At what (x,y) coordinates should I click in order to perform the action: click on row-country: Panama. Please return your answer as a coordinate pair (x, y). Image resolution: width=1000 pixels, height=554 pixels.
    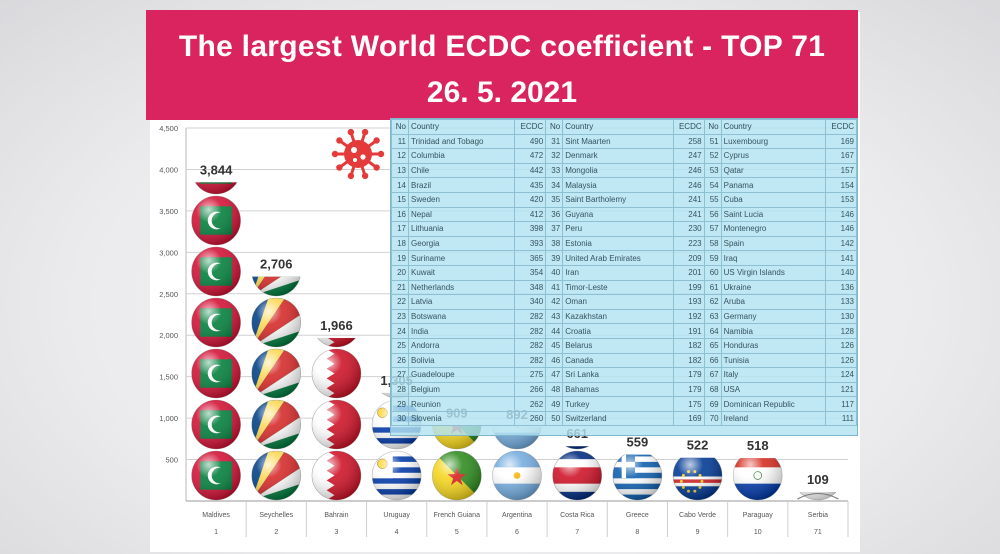
    Looking at the image, I should click on (773, 185).